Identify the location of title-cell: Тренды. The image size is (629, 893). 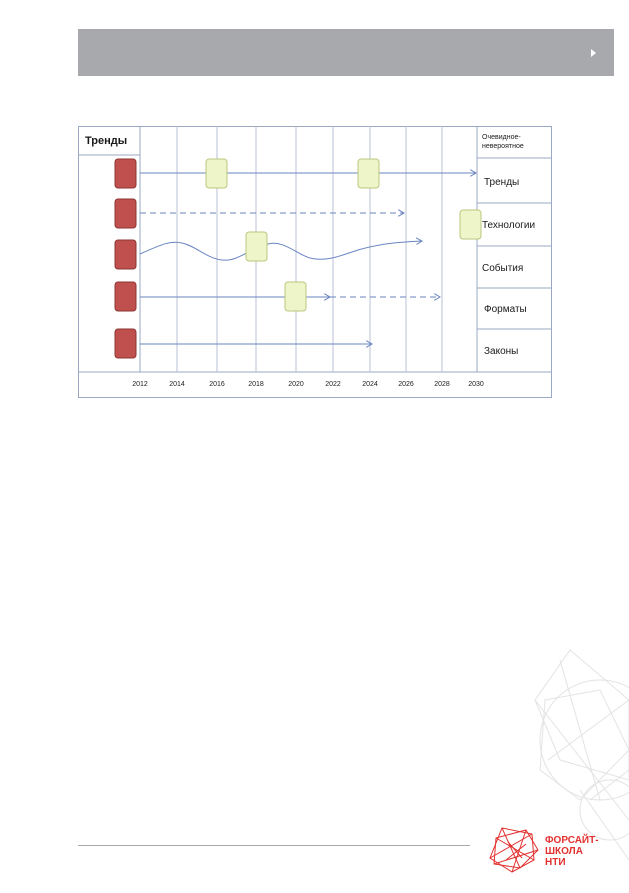
(106, 141).